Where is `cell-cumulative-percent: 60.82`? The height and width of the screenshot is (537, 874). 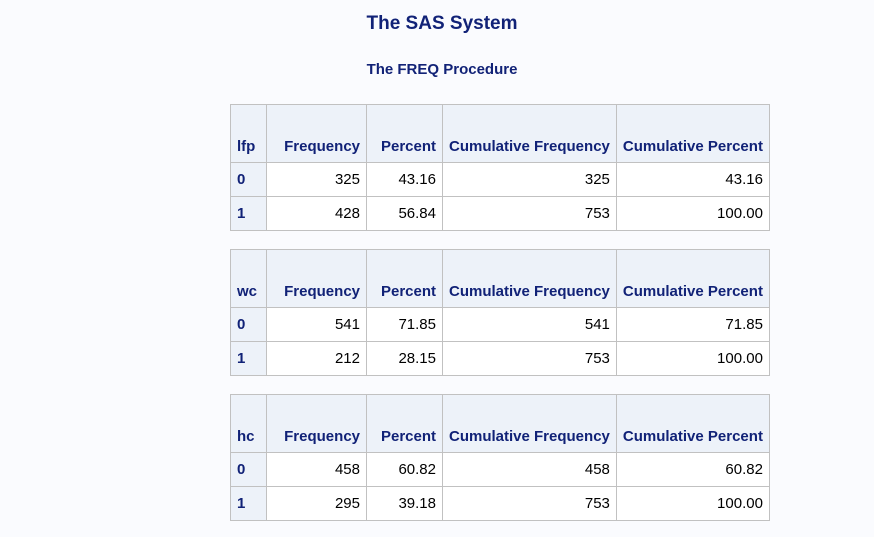
cell-cumulative-percent: 60.82 is located at coordinates (692, 469).